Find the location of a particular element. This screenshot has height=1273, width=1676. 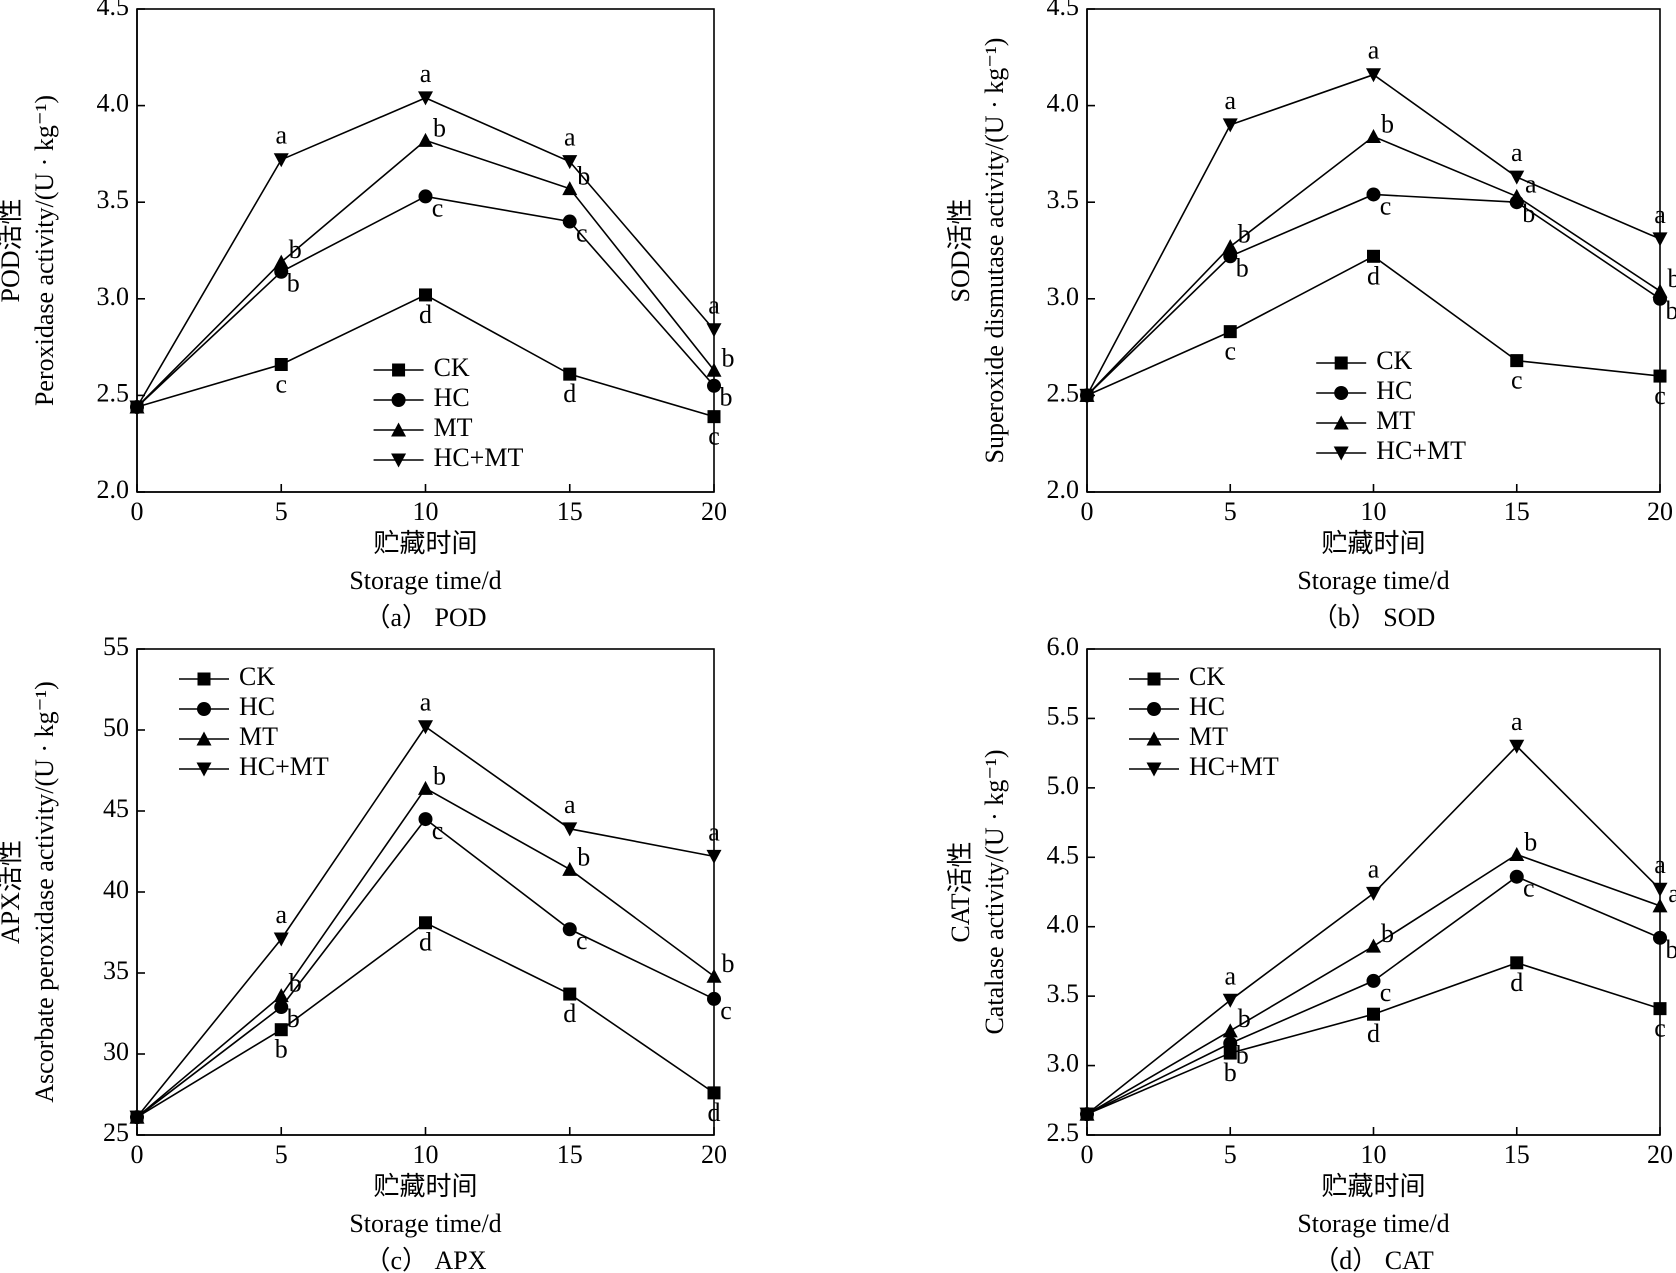

y-axis-label-en: Peroxidase activity/(U · kg⁻¹) is located at coordinates (44, 250).